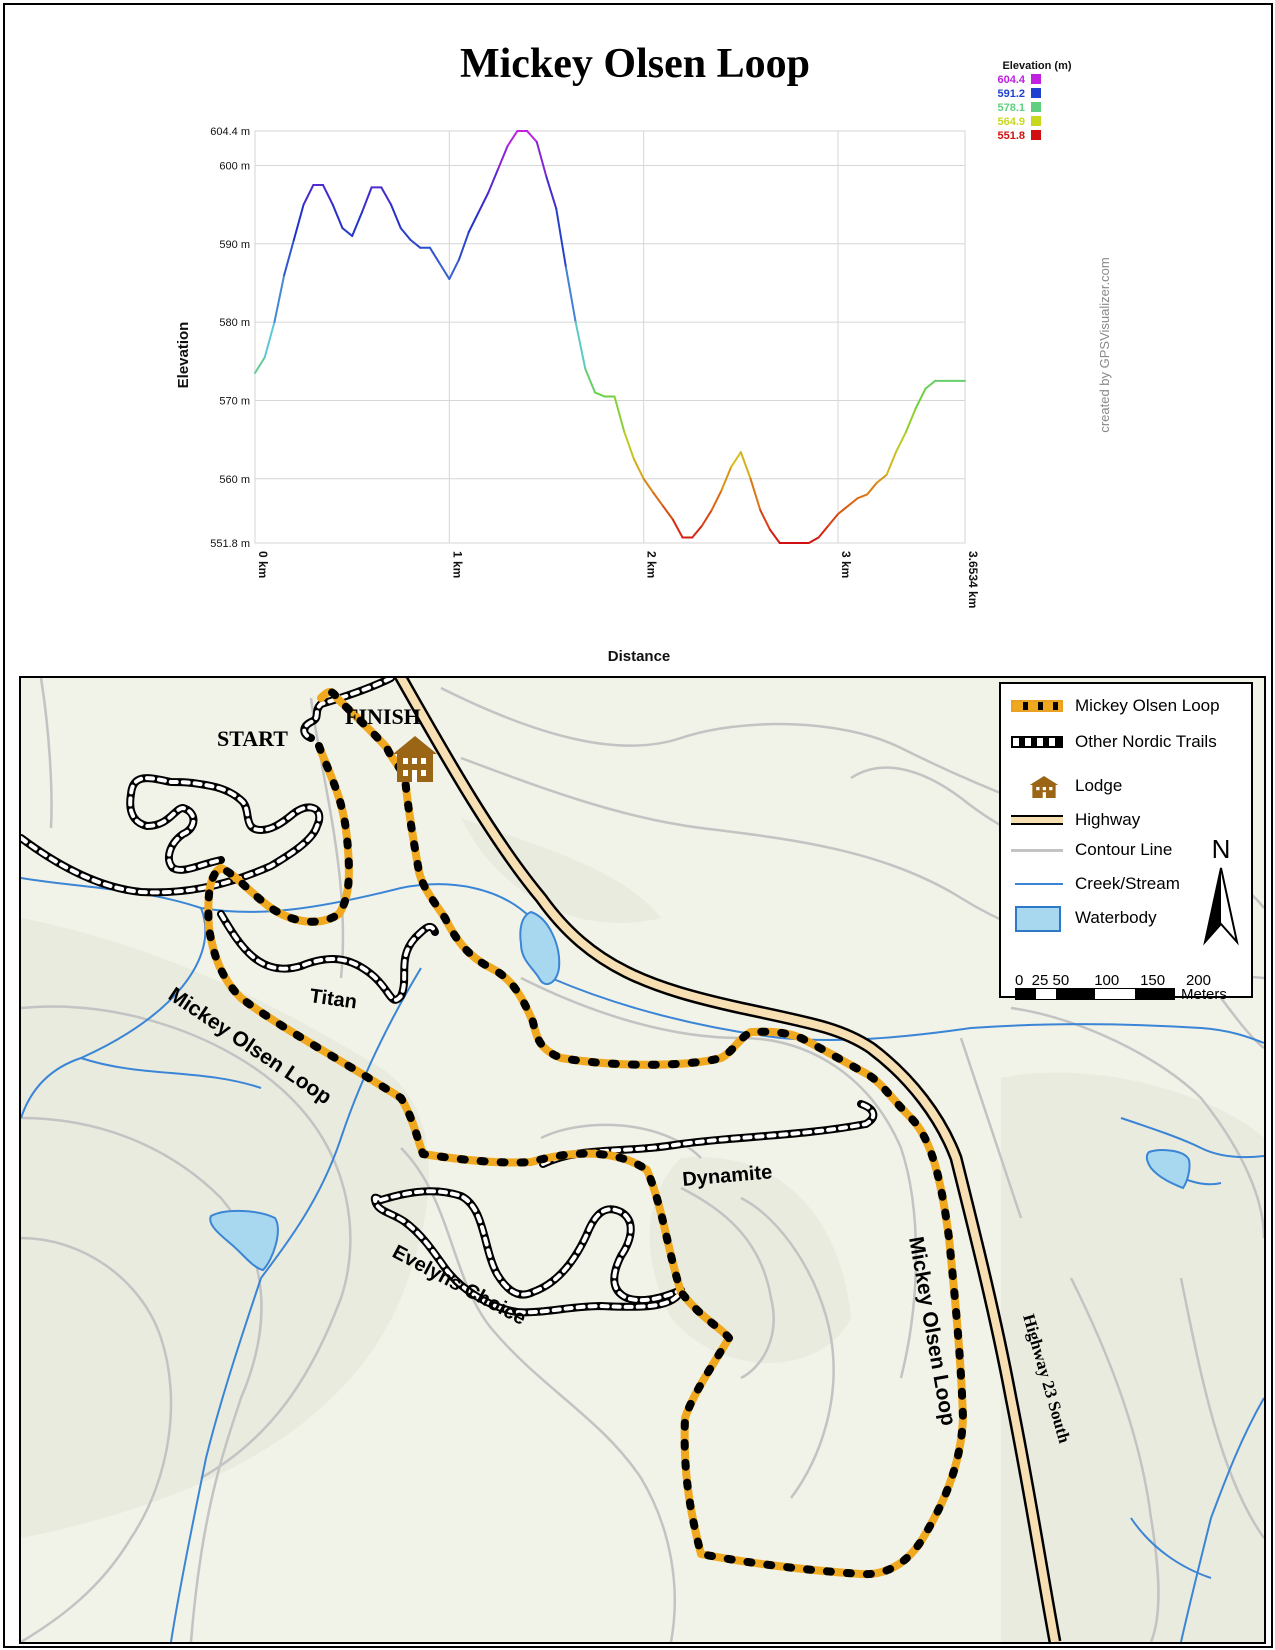 This screenshot has width=1275, height=1650. What do you see at coordinates (618, 579) in the screenshot?
I see `x-axis-ticks: 0 km 1 km 2 km 3 km 3.6534 km` at bounding box center [618, 579].